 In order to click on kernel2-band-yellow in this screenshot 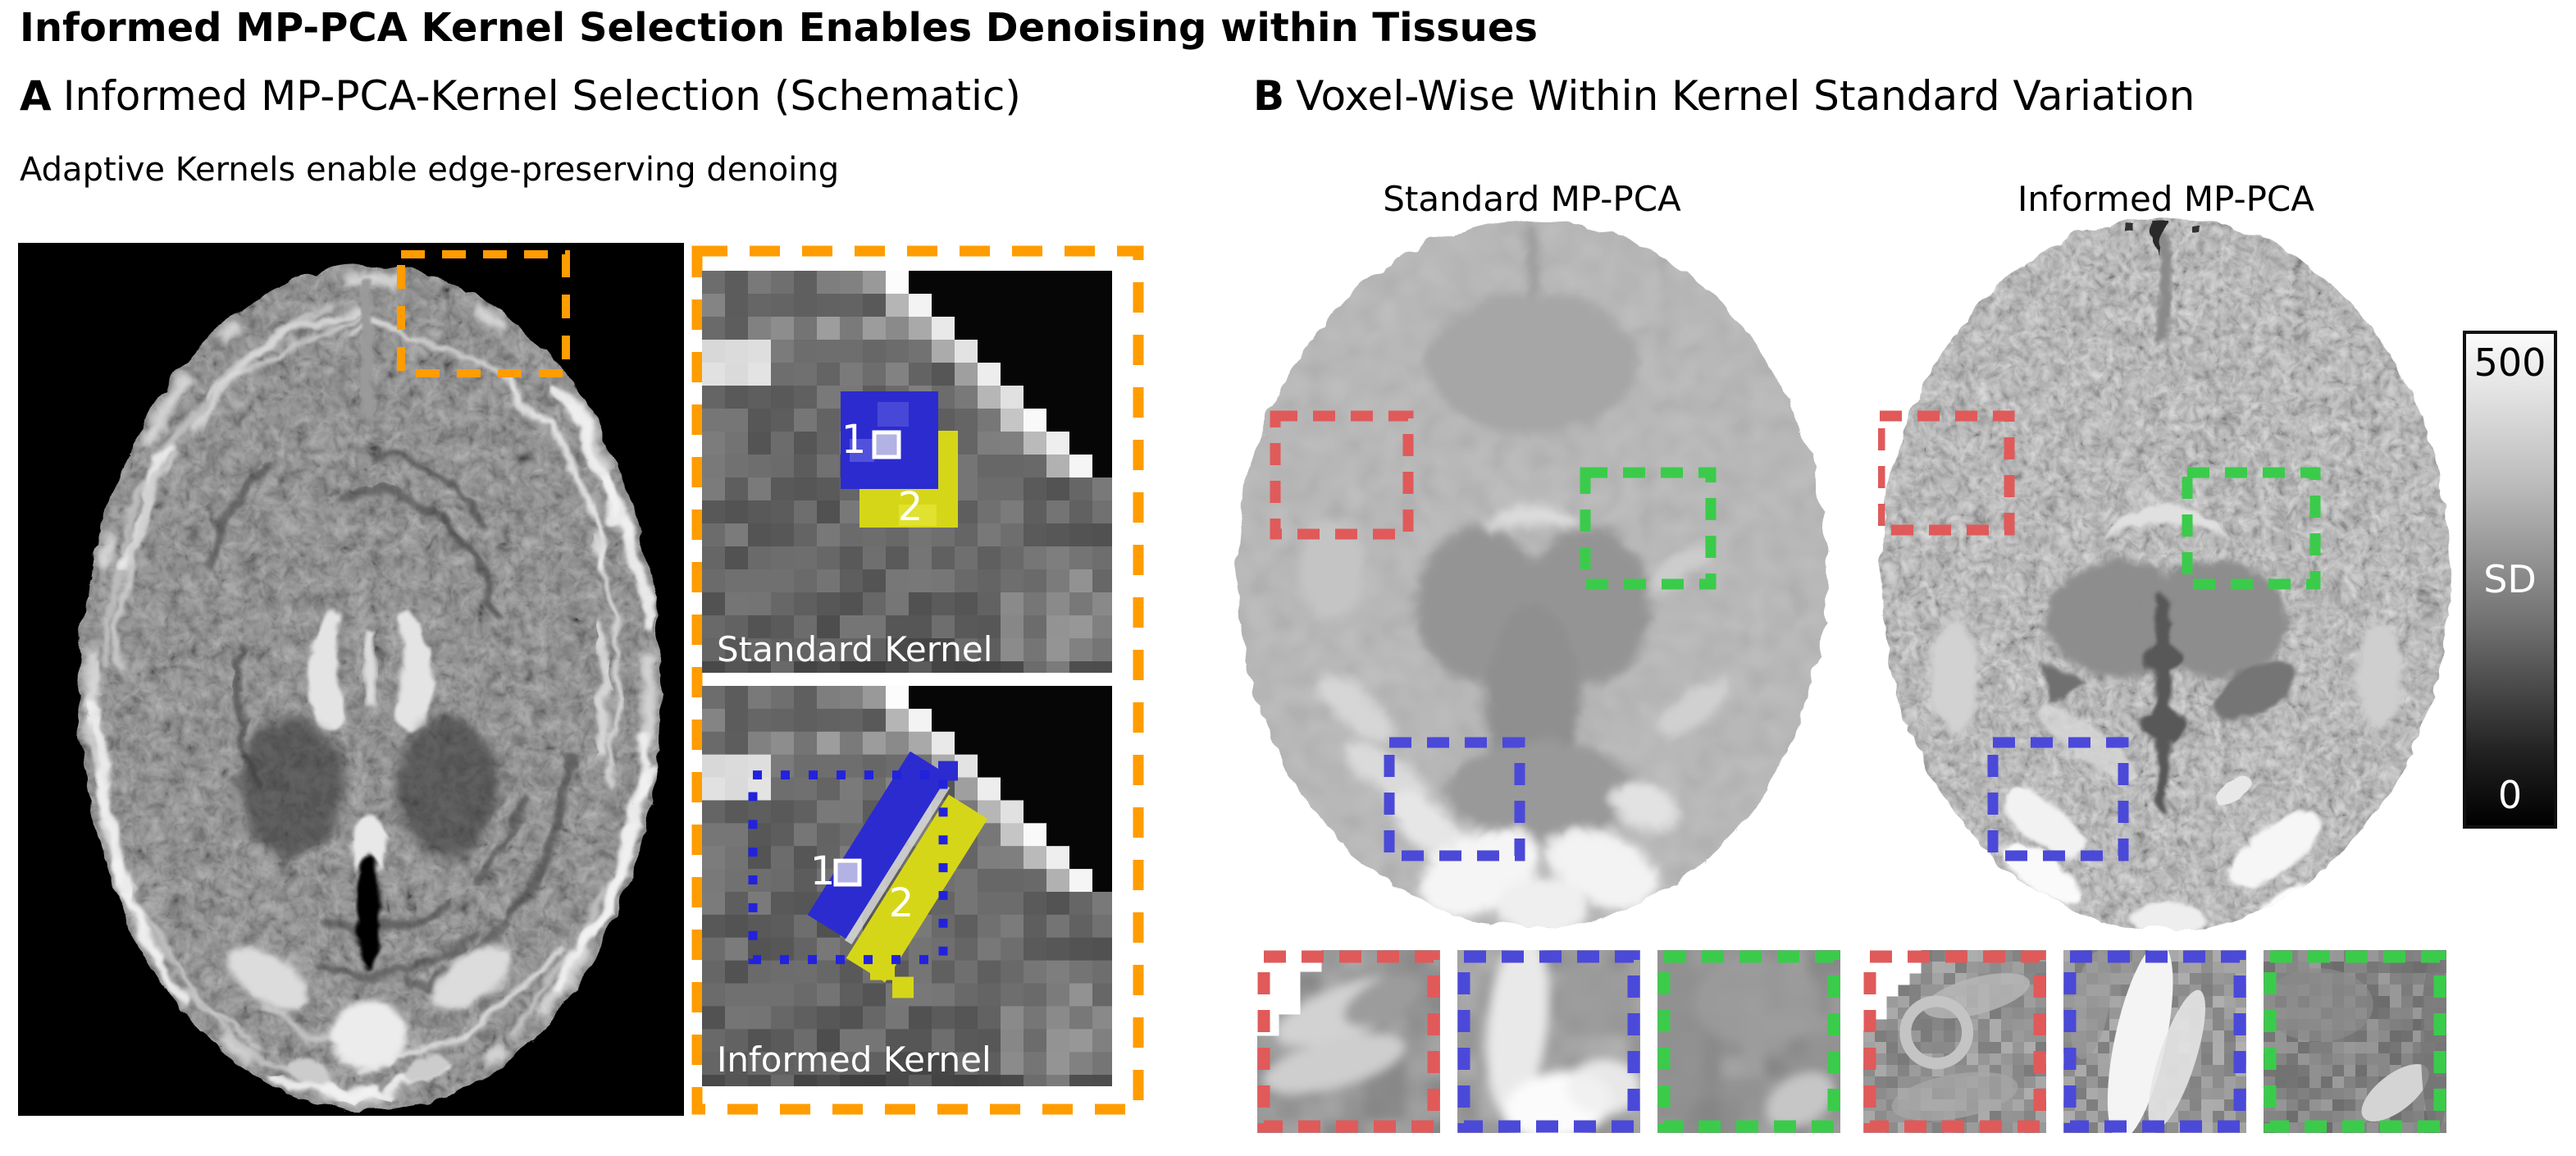, I will do `click(917, 888)`.